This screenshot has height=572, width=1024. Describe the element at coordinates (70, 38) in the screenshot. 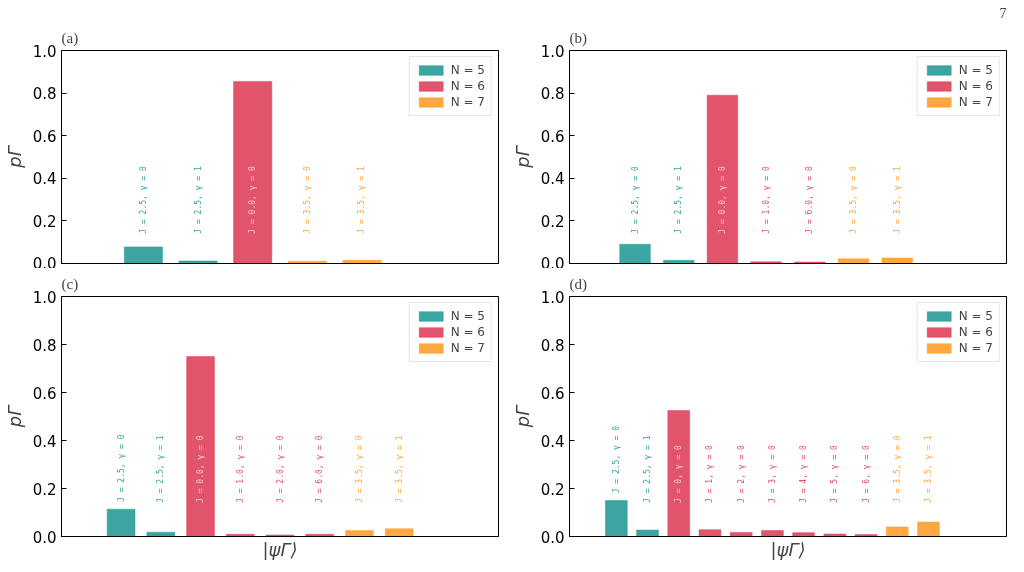

I see `chart-title: (a)` at that location.